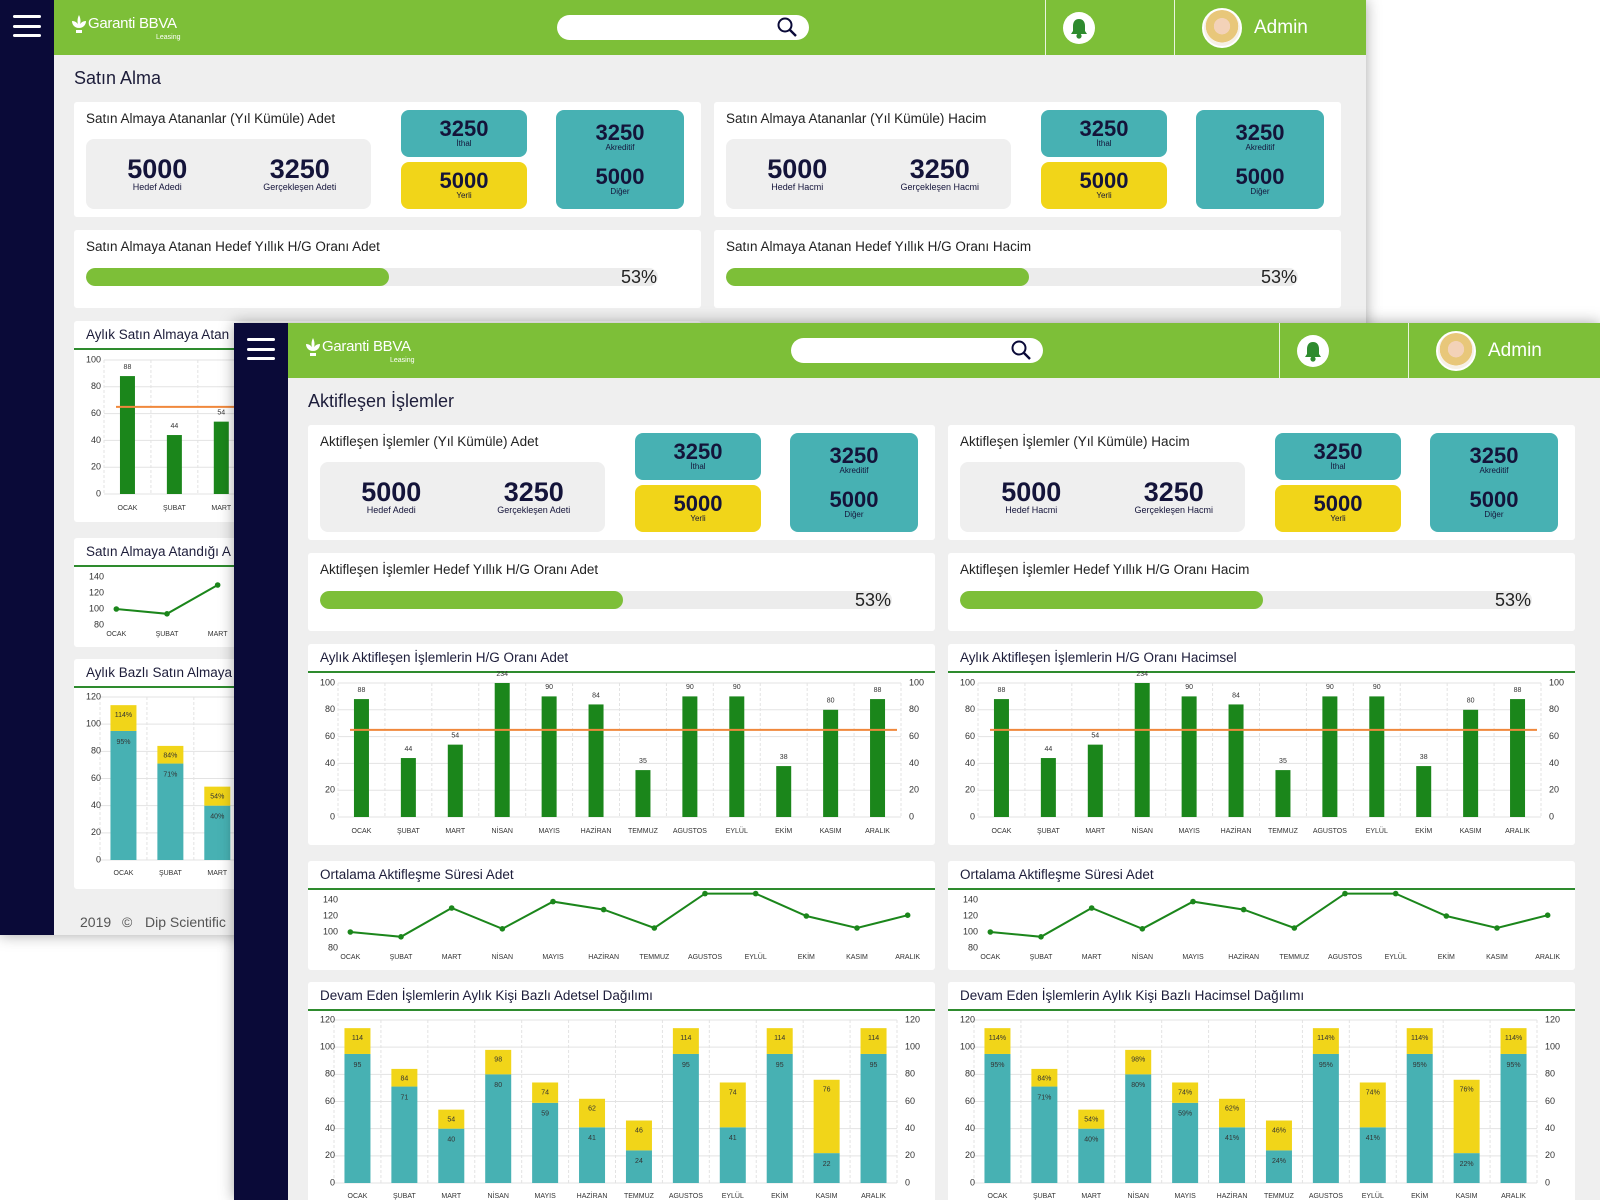 The width and height of the screenshot is (1600, 1200). What do you see at coordinates (545, 1092) in the screenshot?
I see `total-label: 74` at bounding box center [545, 1092].